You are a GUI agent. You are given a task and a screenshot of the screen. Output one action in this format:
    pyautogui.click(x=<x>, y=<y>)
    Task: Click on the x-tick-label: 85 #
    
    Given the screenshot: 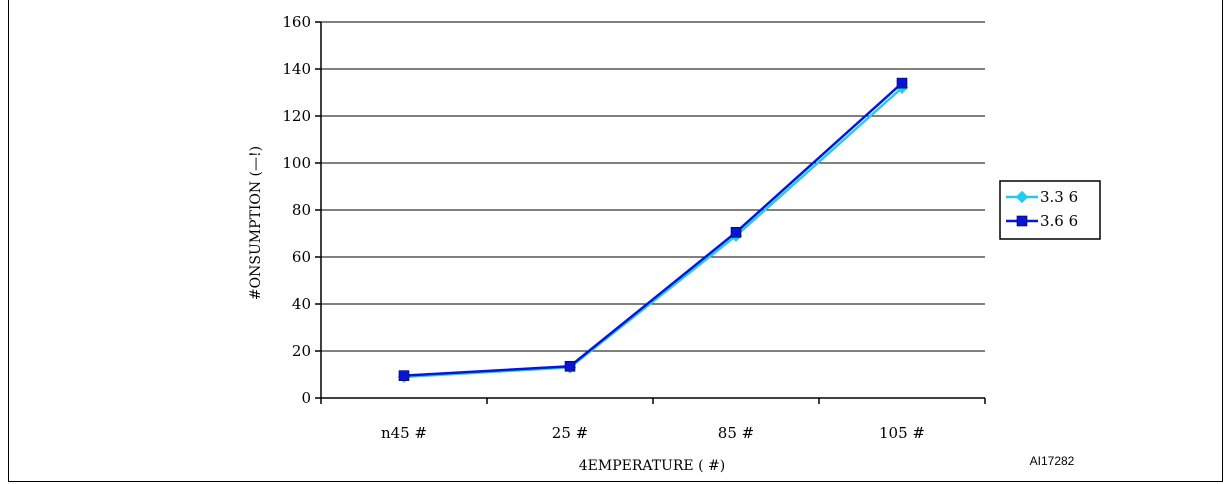 What is the action you would take?
    pyautogui.click(x=736, y=433)
    